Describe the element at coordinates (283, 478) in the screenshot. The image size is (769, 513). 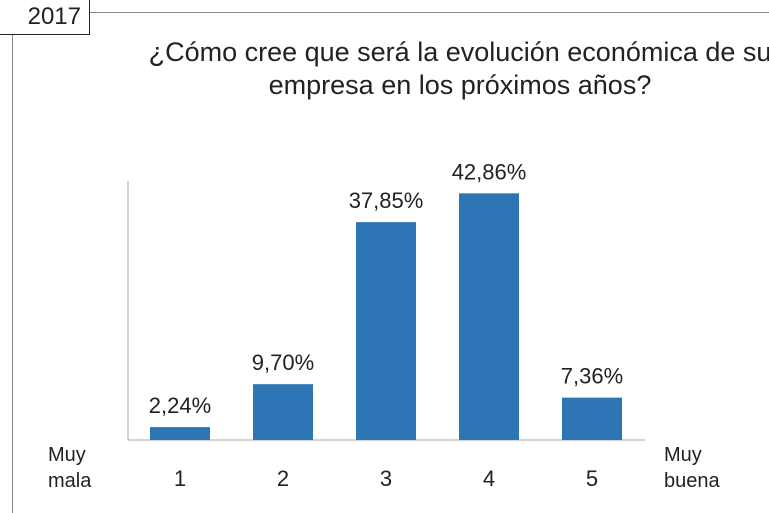
I see `x-tick-label: 2` at that location.